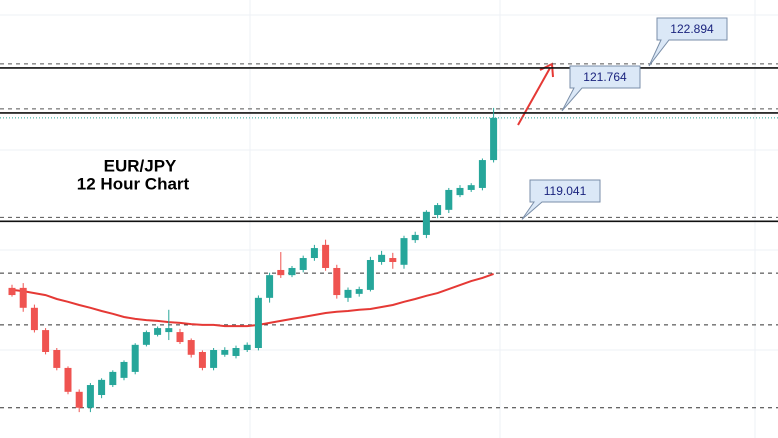  Describe the element at coordinates (133, 183) in the screenshot. I see `chart-subtitle: 12 Hour Chart` at that location.